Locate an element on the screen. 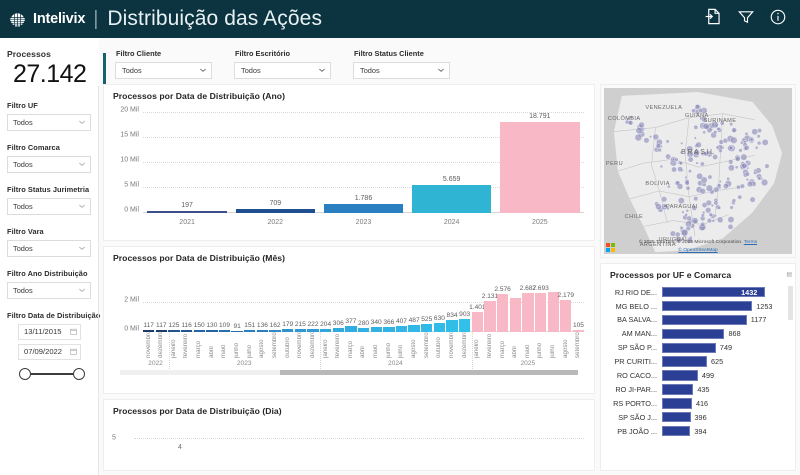 This screenshot has height=475, width=800. bar-group: 487 is located at coordinates (414, 311).